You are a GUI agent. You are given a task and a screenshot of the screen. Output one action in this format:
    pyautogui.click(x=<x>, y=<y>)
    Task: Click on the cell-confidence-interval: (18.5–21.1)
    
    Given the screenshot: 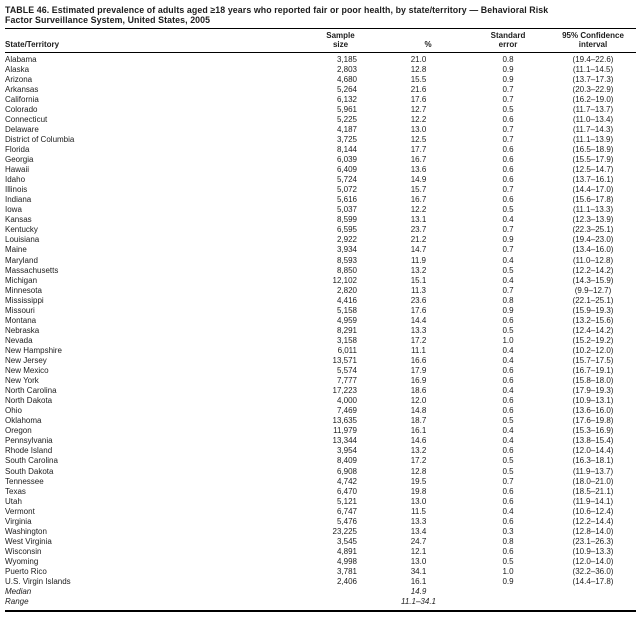 What is the action you would take?
    pyautogui.click(x=593, y=491)
    